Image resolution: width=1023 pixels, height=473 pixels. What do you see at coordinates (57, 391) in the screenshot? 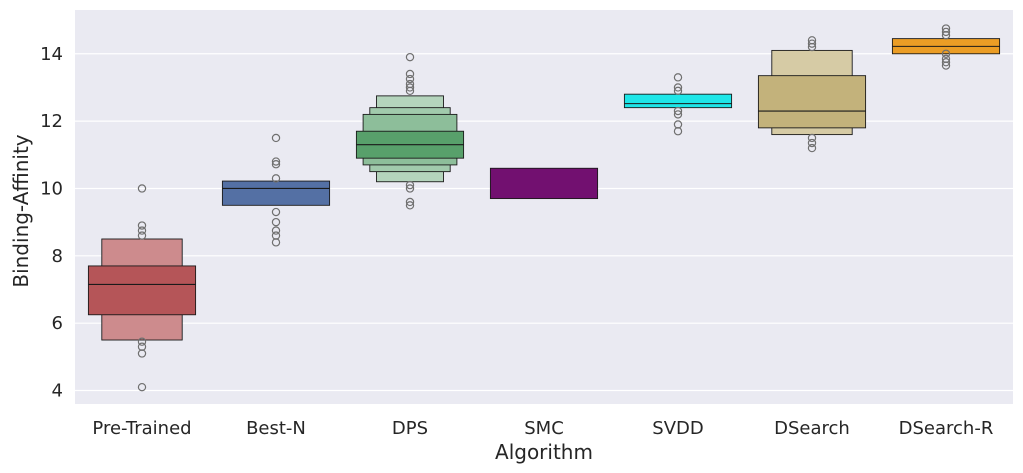
I see `y-tick-label: 4` at bounding box center [57, 391].